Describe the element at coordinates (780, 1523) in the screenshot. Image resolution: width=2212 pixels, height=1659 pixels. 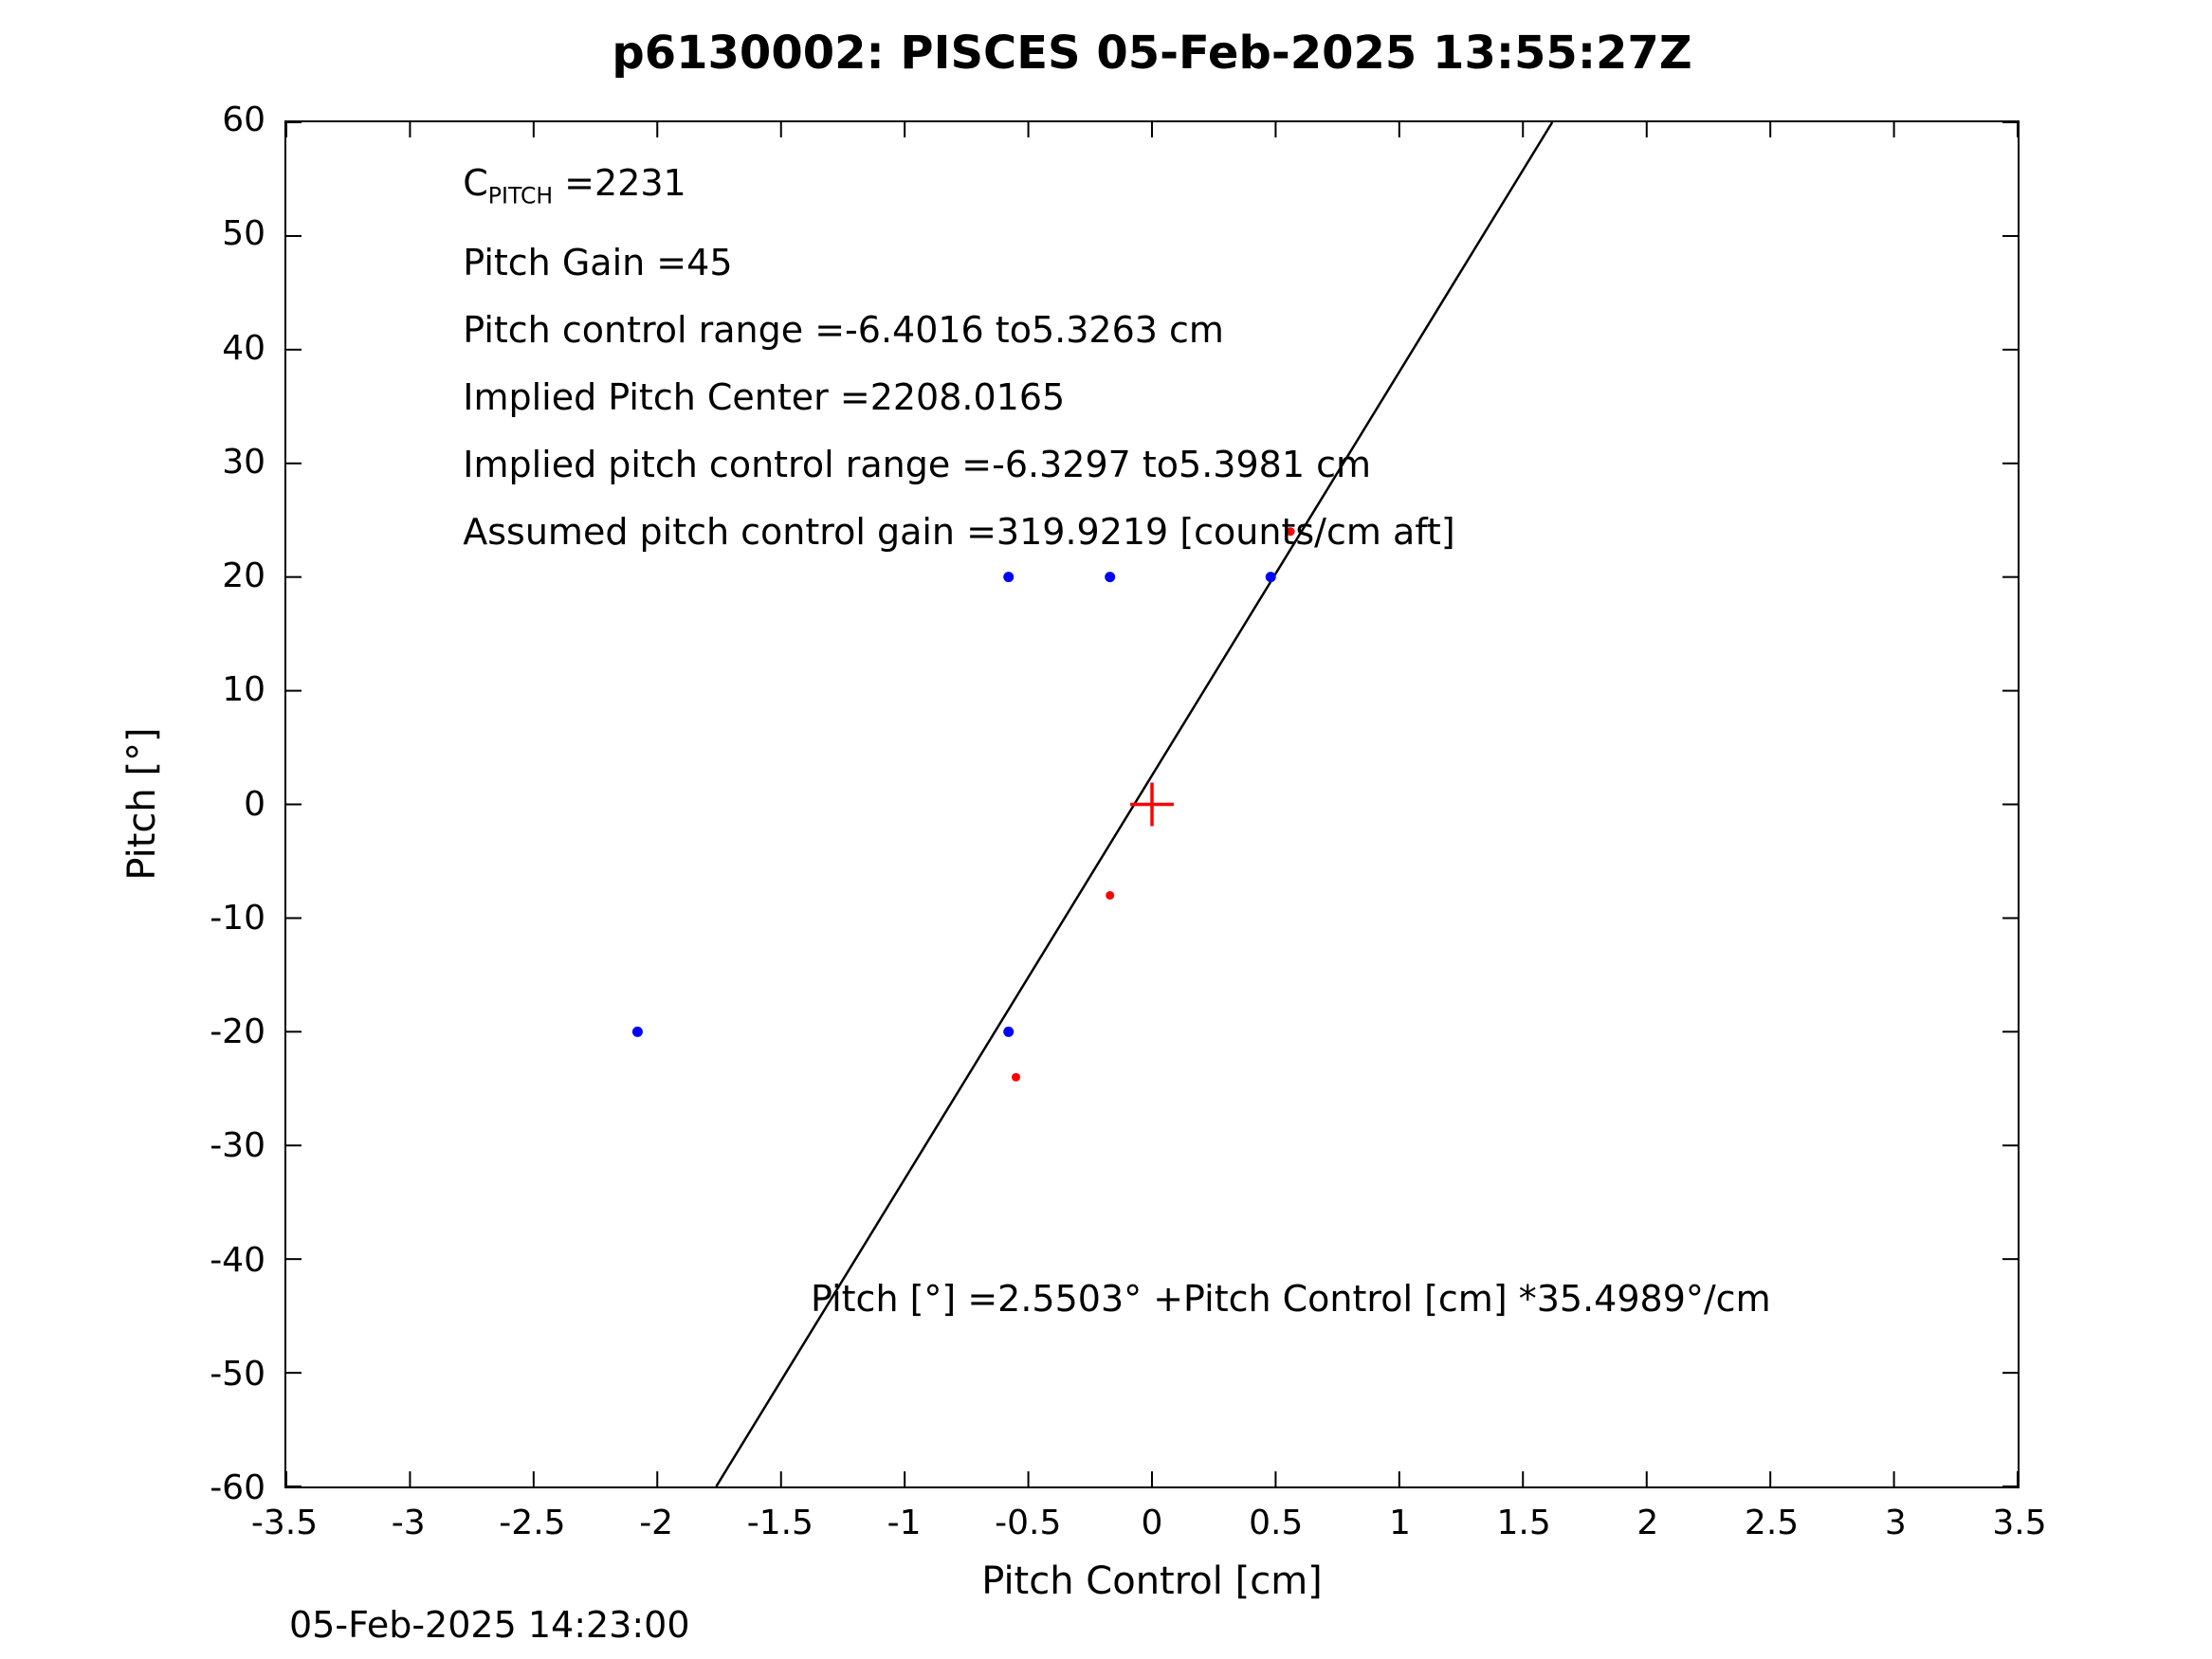
I see `x-tick-label: -1.5` at that location.